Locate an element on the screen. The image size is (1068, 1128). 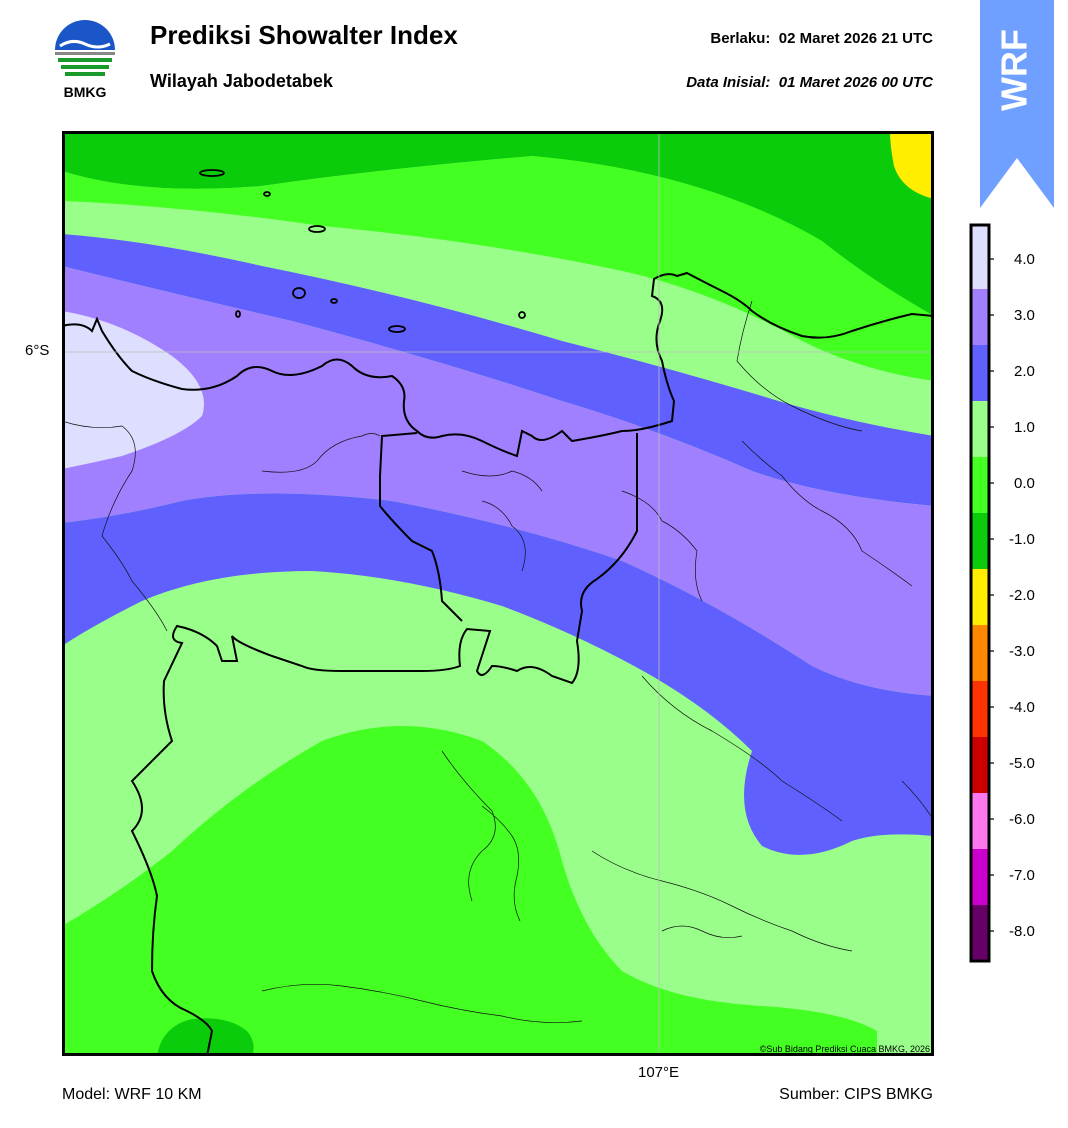
band-lavender is located at coordinates (133, 390).